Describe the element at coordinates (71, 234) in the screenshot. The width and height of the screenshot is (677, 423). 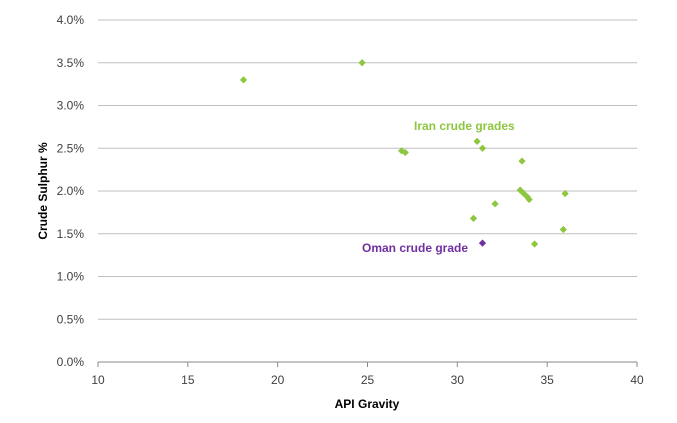
I see `y-tick-label: 1.5%` at that location.